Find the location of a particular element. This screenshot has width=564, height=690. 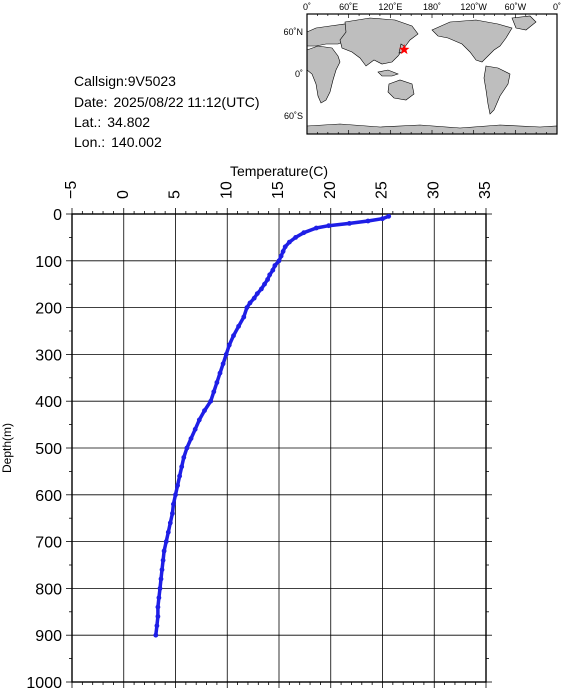

lat-value: 34.802 is located at coordinates (129, 122).